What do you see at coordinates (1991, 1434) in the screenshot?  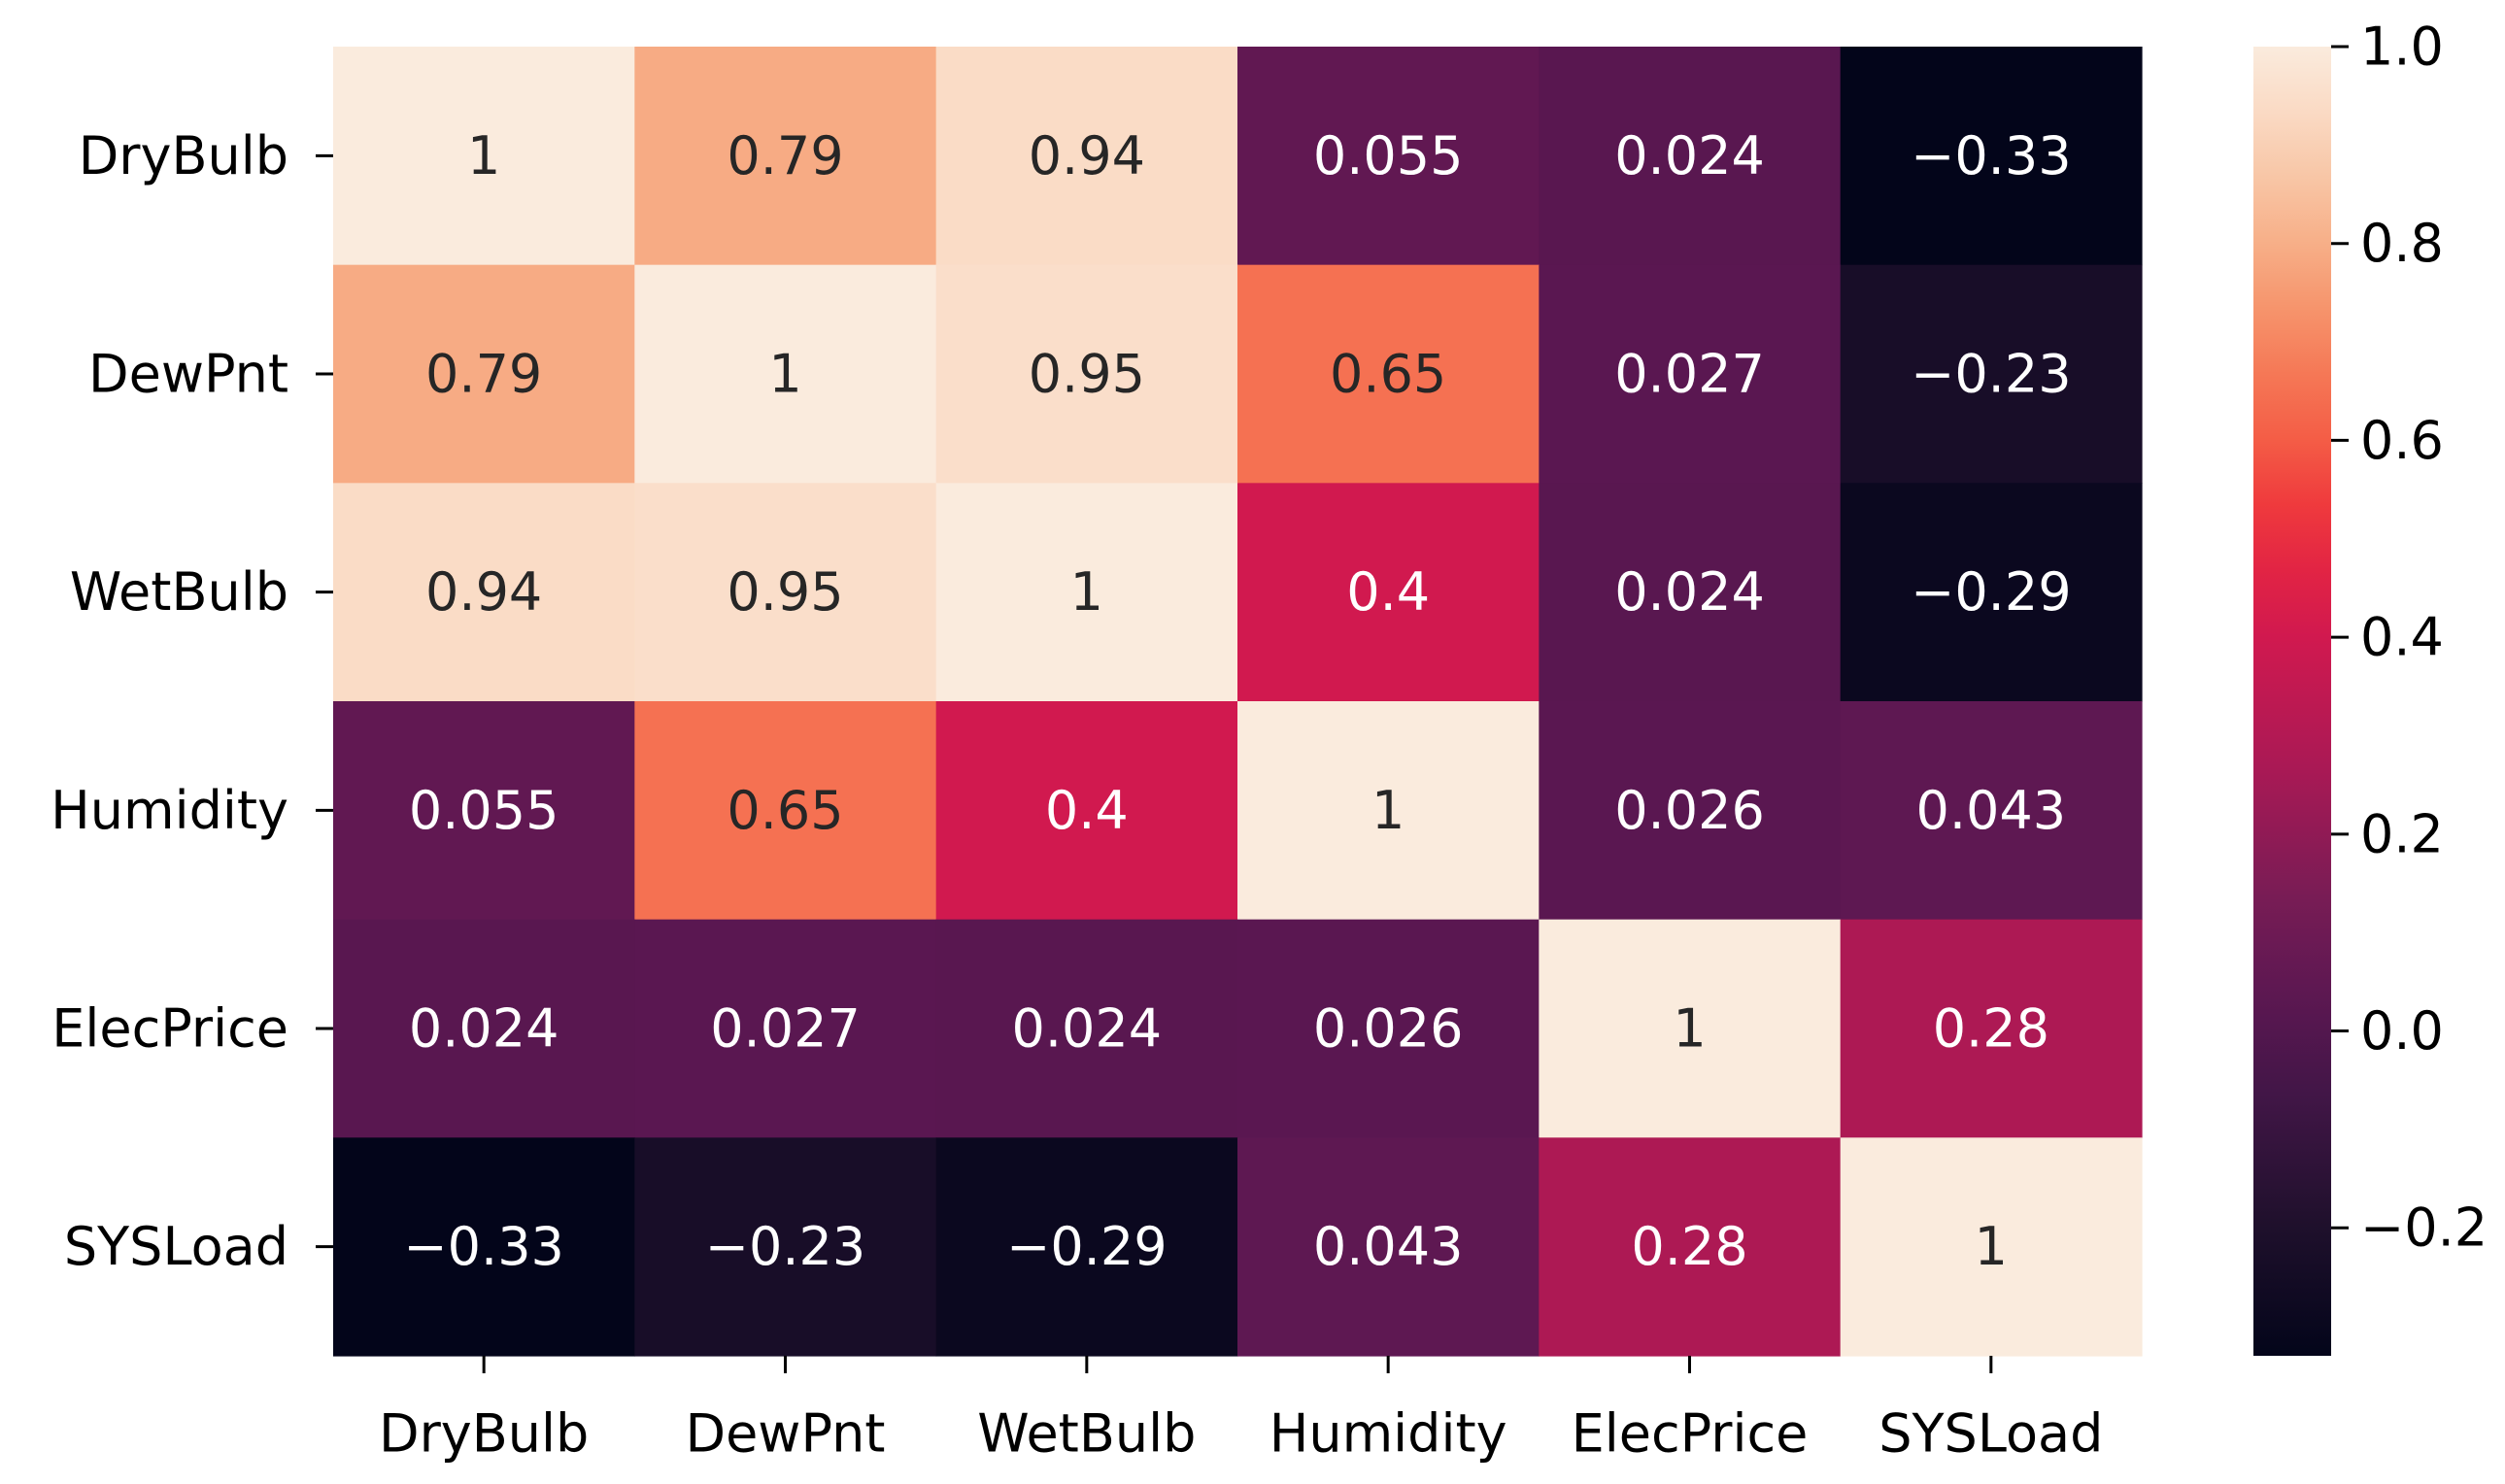 I see `x-tick-label: SYSLoad` at bounding box center [1991, 1434].